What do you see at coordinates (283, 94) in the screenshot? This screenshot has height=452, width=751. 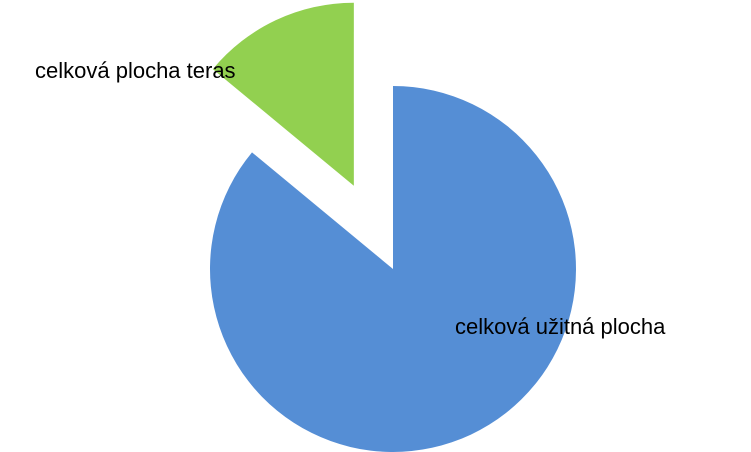 I see `pie-slice` at bounding box center [283, 94].